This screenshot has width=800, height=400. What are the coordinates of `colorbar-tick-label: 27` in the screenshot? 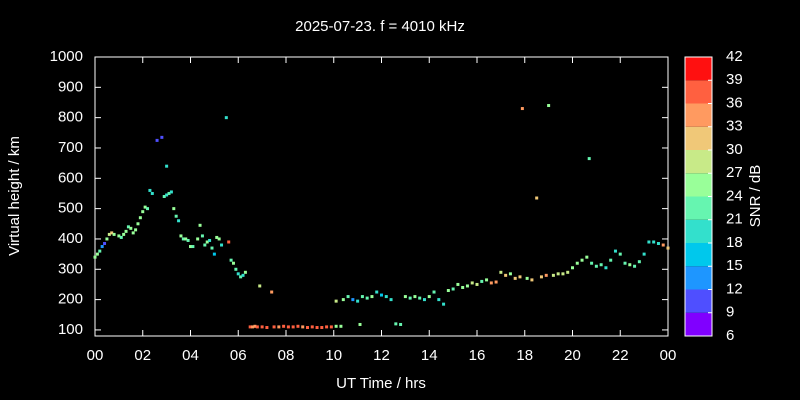 It's located at (734, 172).